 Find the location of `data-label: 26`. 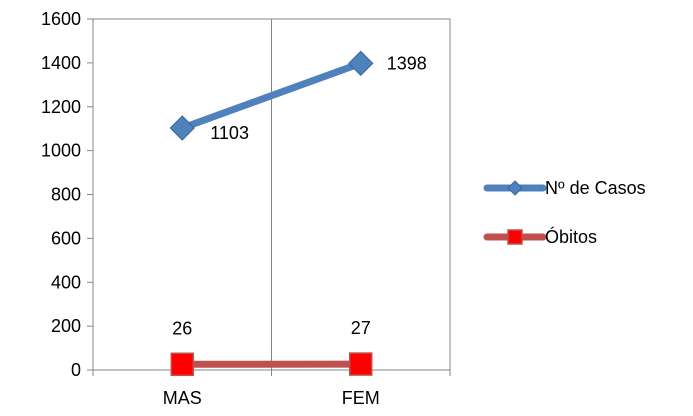

data-label: 26 is located at coordinates (182, 328).